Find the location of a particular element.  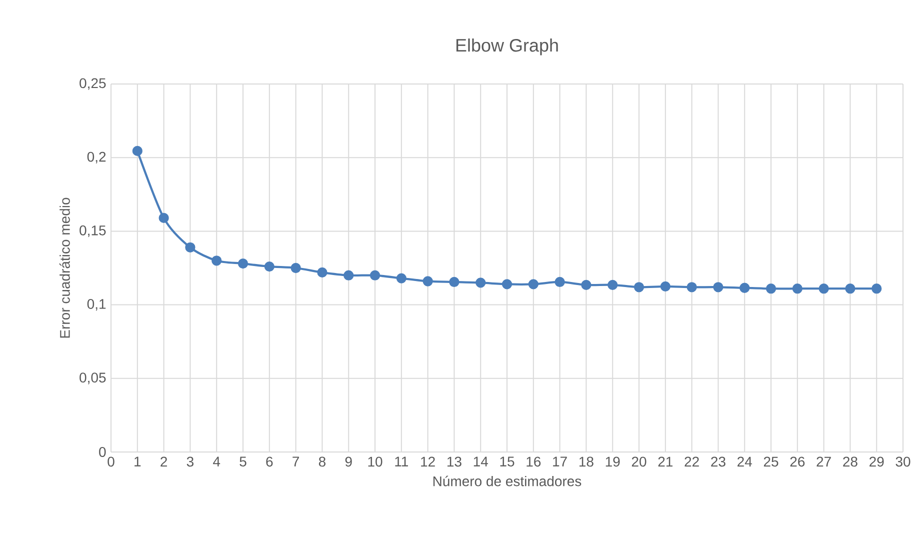

x-tick-label: 26 is located at coordinates (797, 461).